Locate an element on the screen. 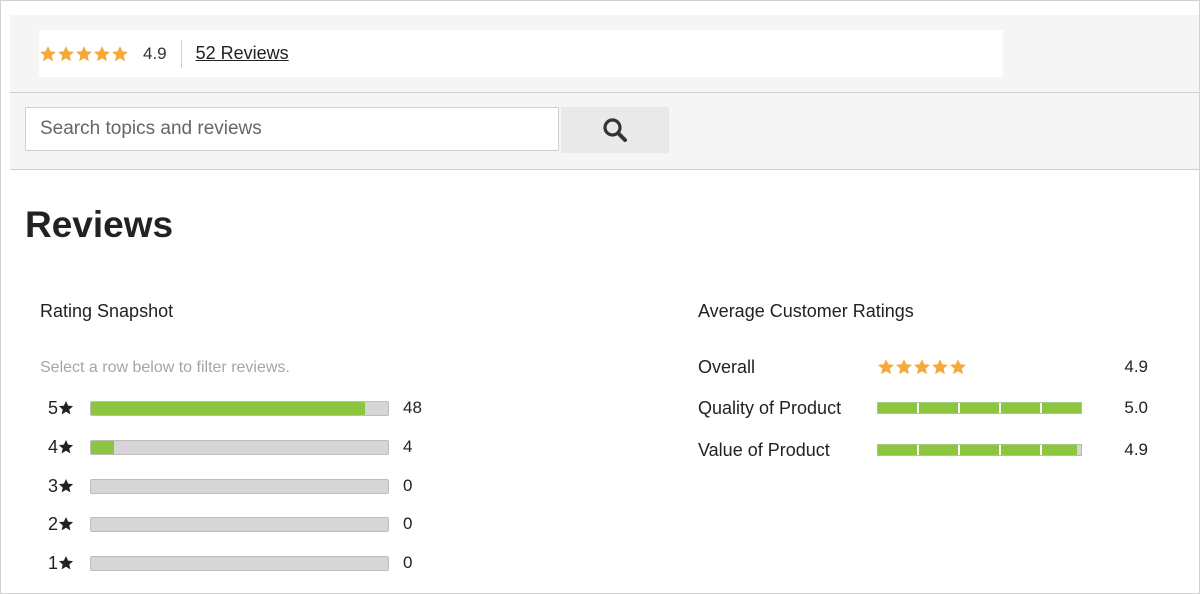 This screenshot has width=1200, height=594. average-row-quality-of-product: Quality of Product 5.0 is located at coordinates (928, 408).